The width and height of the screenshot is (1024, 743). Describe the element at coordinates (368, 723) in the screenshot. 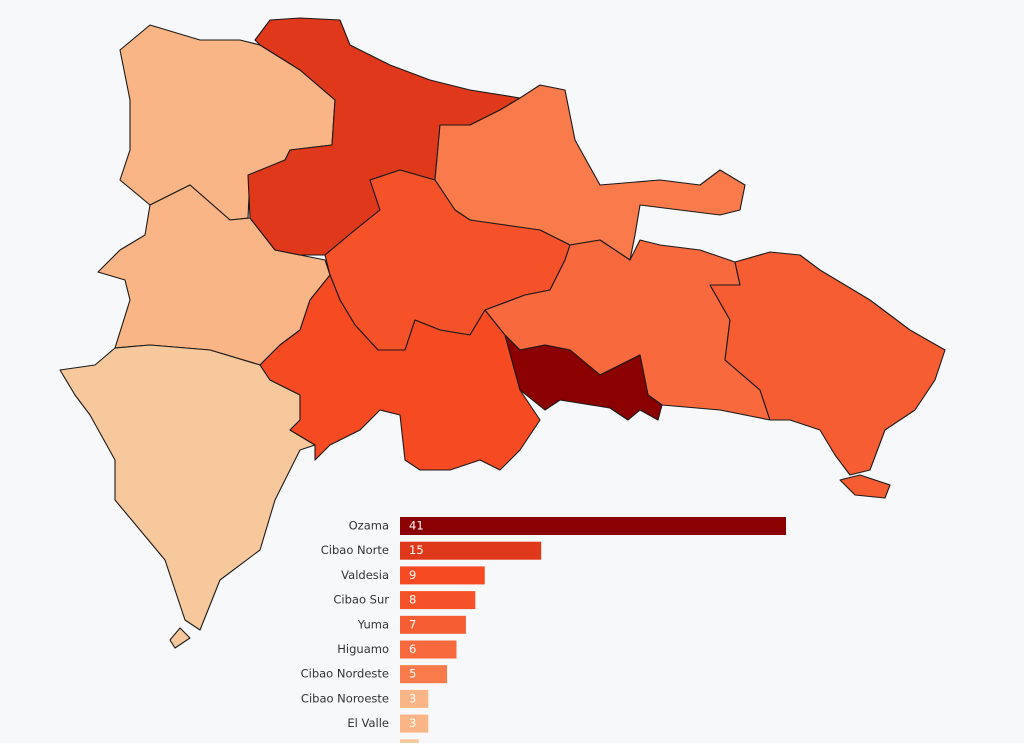

I see `bar-label: El Valle` at that location.